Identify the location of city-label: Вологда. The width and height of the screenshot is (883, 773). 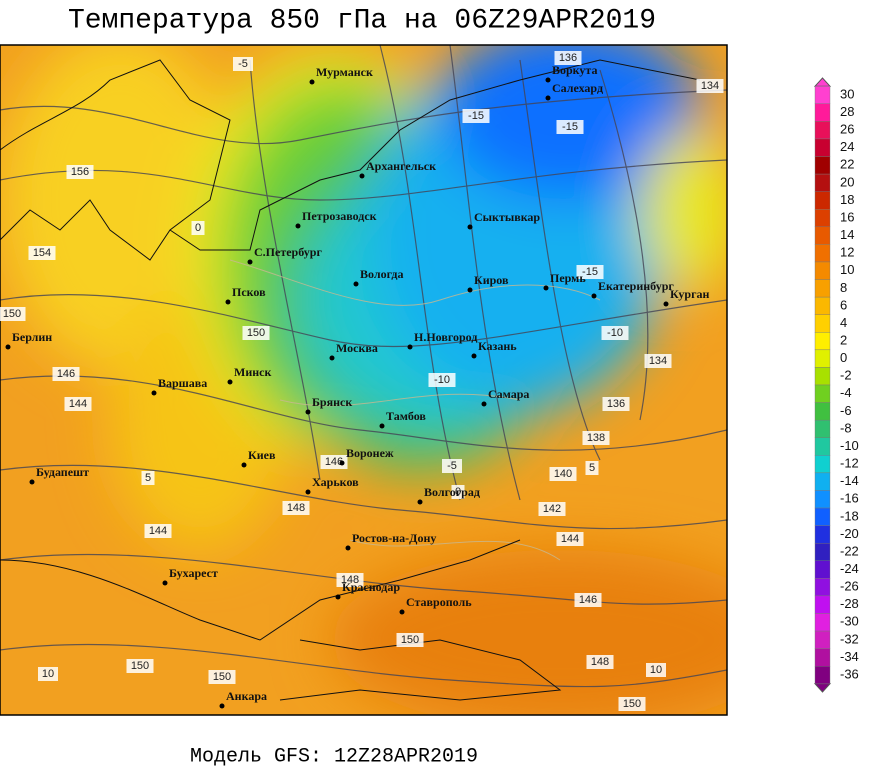
(382, 274).